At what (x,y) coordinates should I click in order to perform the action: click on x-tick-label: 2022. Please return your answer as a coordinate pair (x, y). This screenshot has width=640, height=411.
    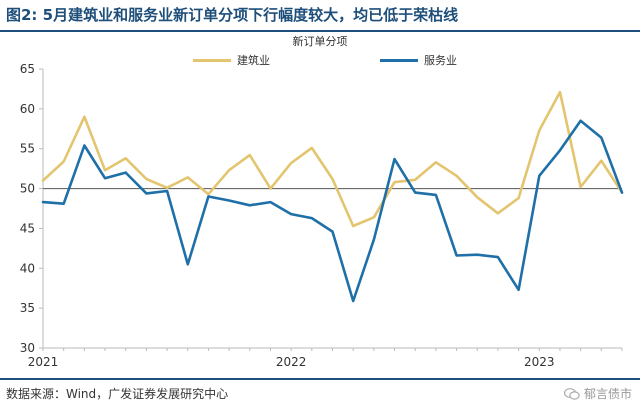
    Looking at the image, I should click on (291, 362).